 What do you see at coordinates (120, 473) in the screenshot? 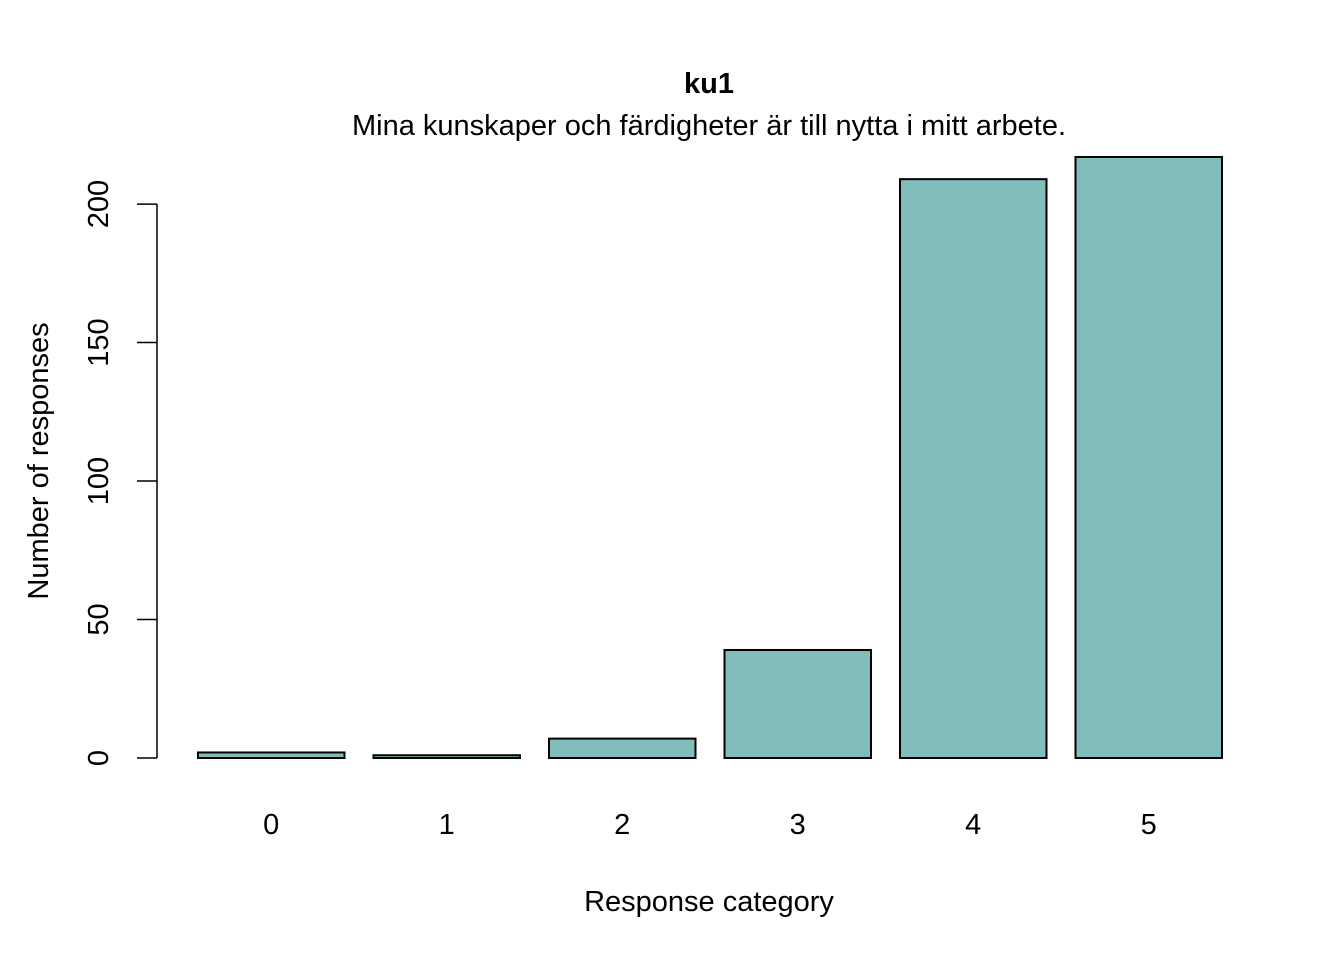
I see `y-axis: 0 50 100 150 200` at bounding box center [120, 473].